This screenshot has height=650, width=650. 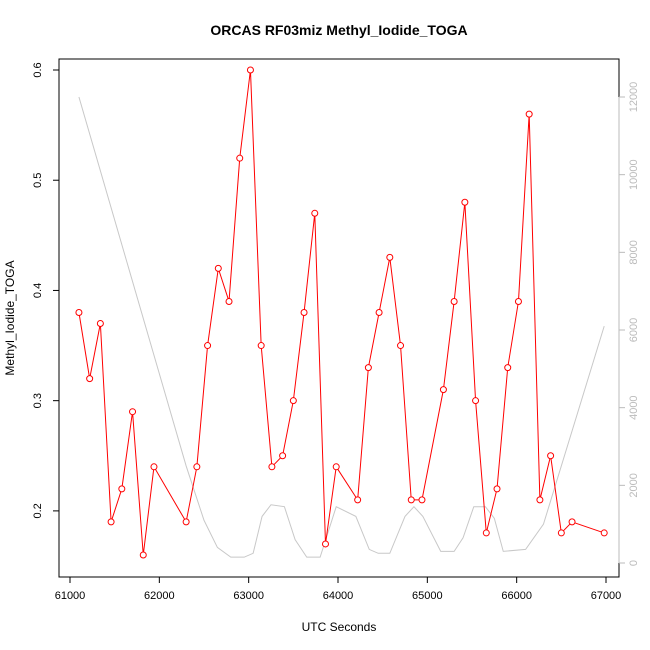 I want to click on y-tick-label: 0.6, so click(x=38, y=69).